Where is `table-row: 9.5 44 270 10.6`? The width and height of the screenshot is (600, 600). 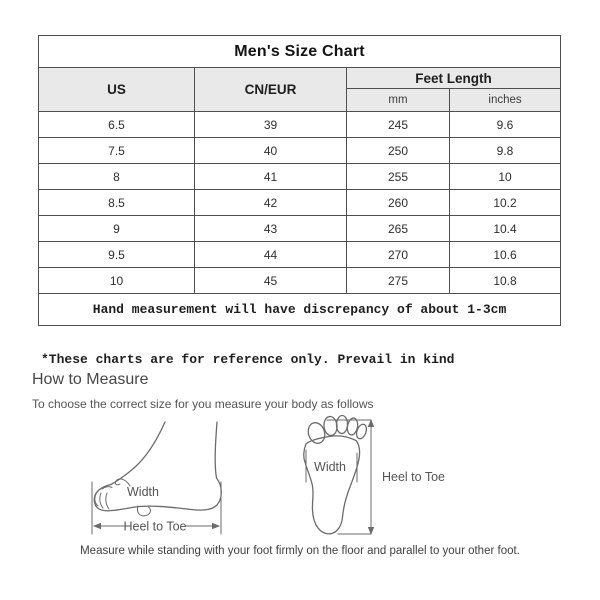 table-row: 9.5 44 270 10.6 is located at coordinates (300, 254).